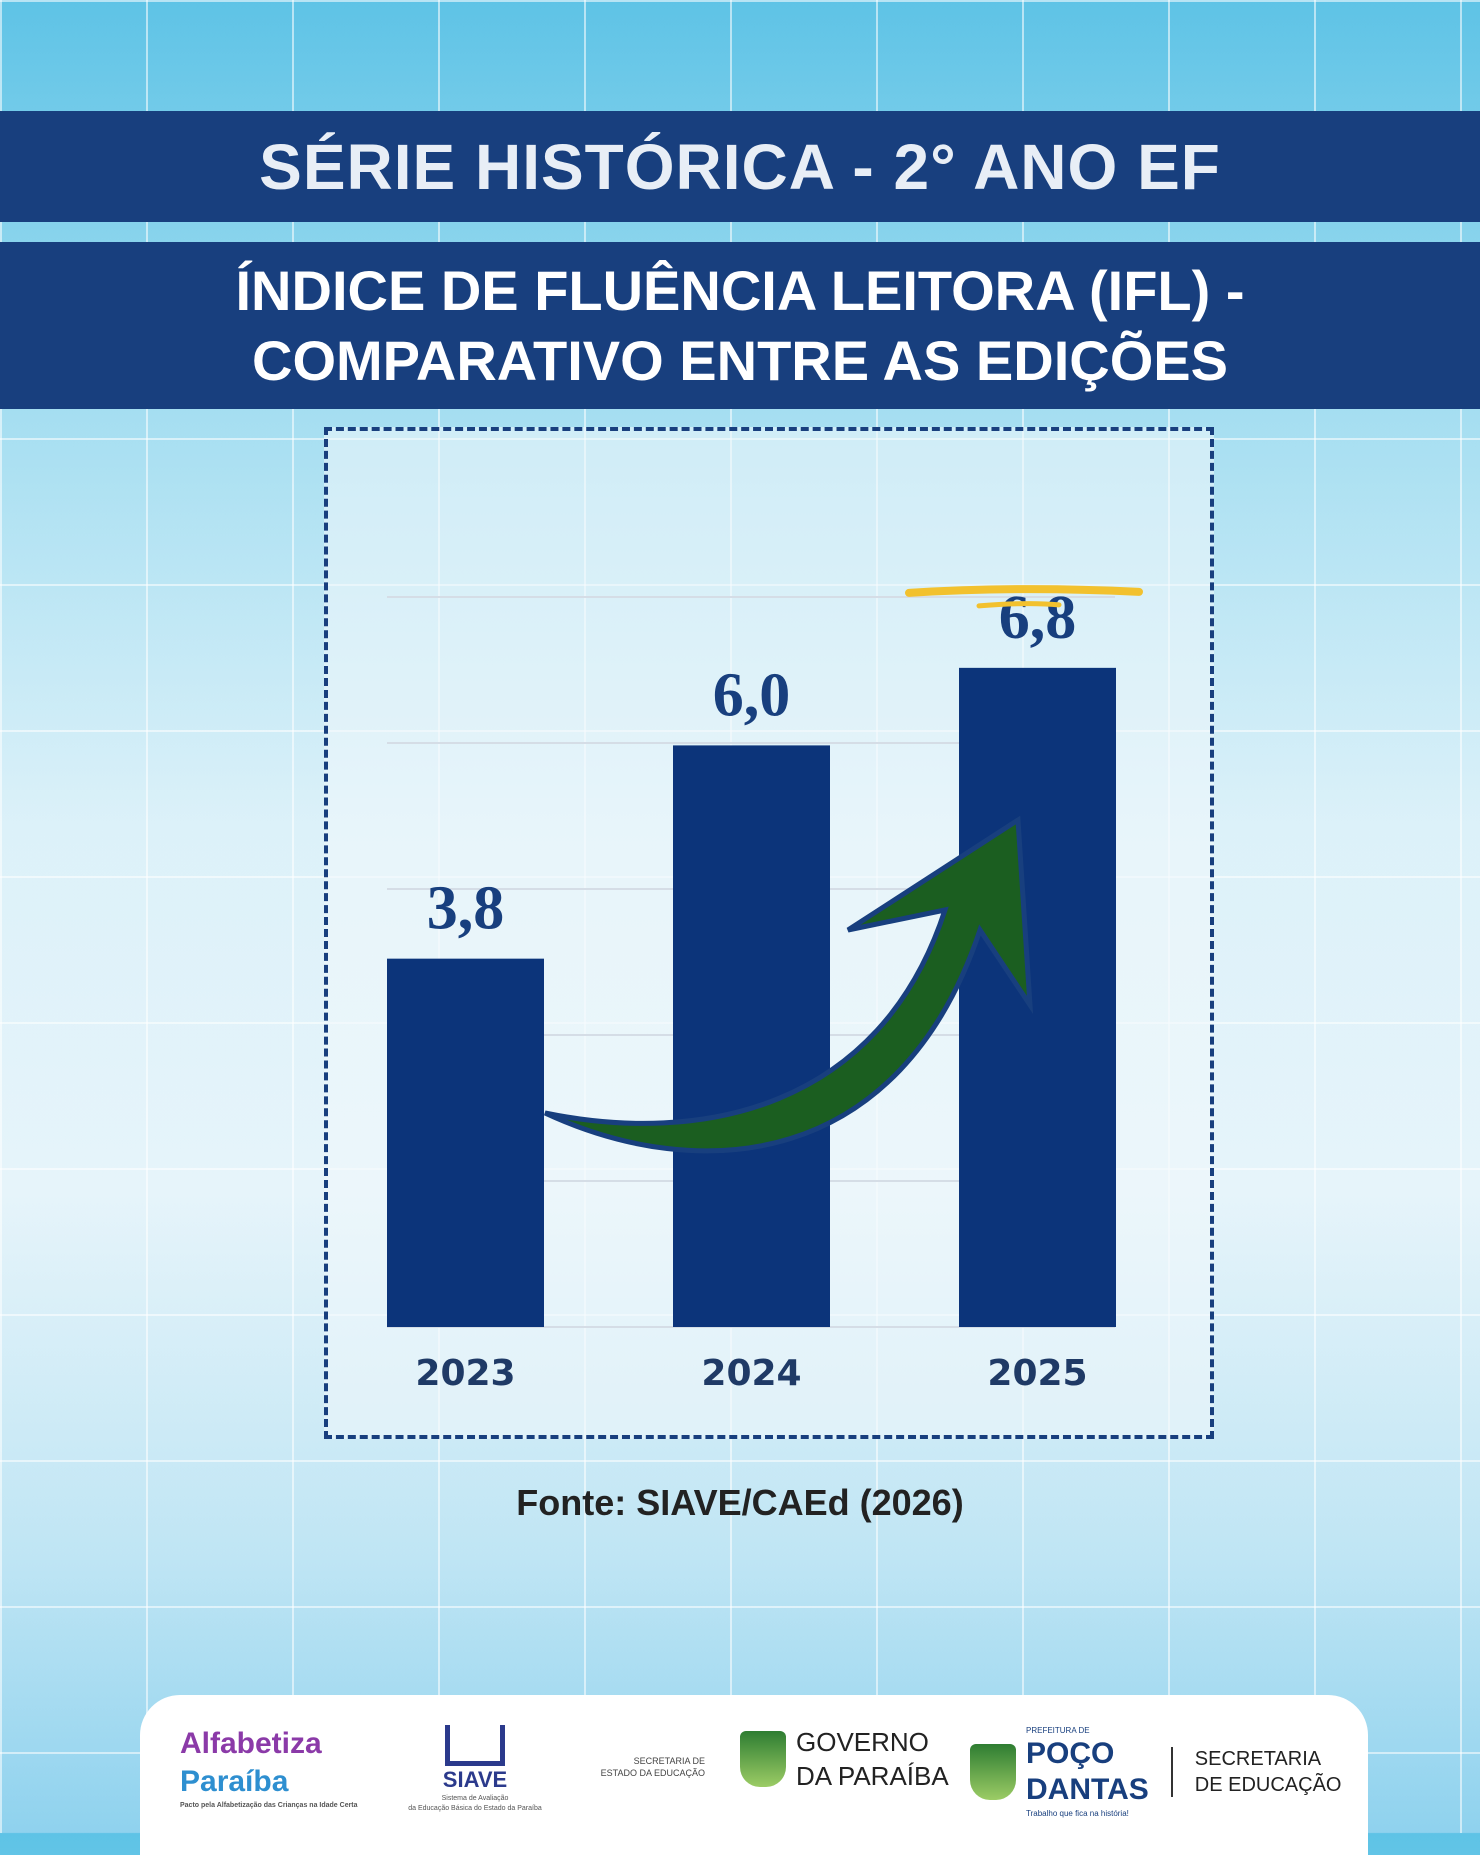 The height and width of the screenshot is (1855, 1480). Describe the element at coordinates (475, 1745) in the screenshot. I see `book-icon` at that location.